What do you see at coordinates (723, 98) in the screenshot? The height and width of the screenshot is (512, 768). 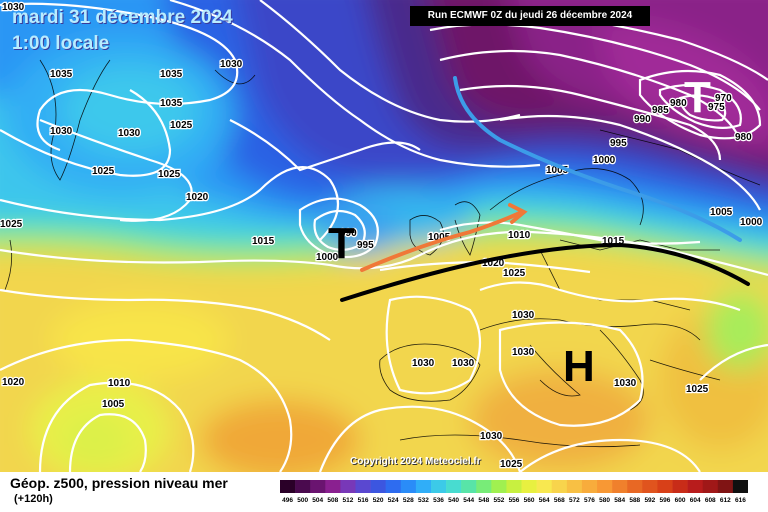 I see `isobar-label: 970` at bounding box center [723, 98].